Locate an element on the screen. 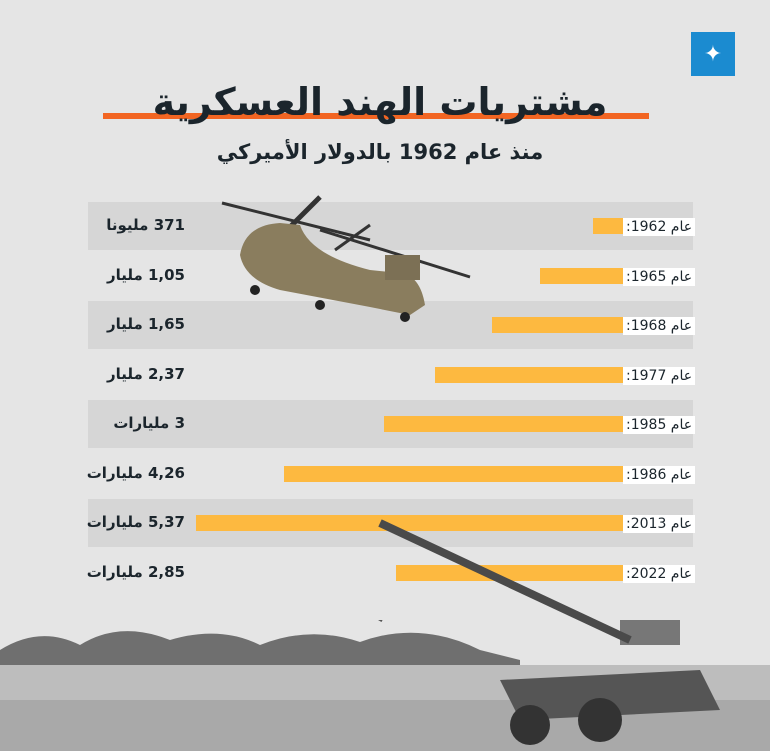 The image size is (770, 751). aljazeera-logo: ✦ is located at coordinates (713, 54).